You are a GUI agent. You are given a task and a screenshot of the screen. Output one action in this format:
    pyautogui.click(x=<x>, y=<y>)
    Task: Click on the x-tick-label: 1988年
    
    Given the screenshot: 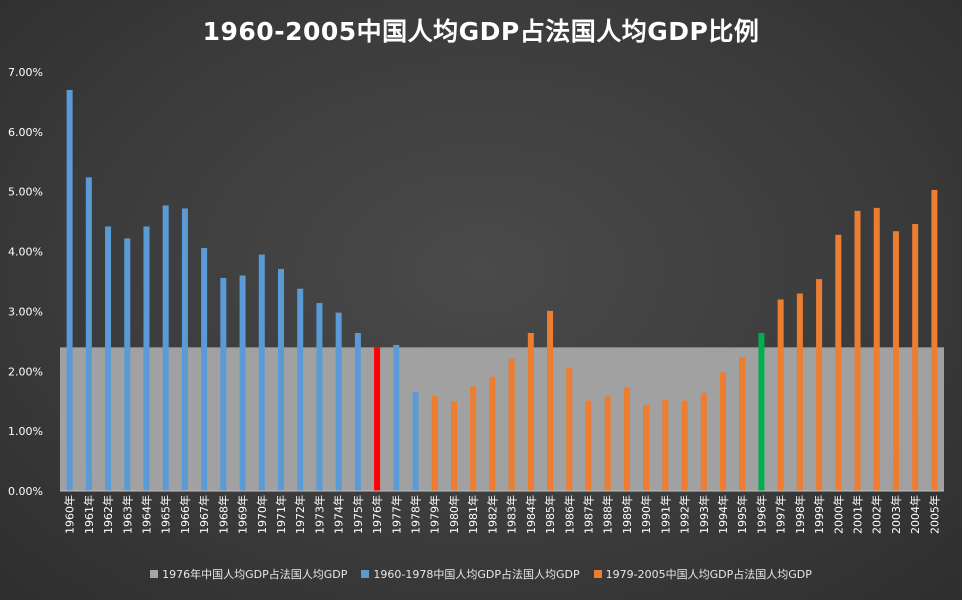 What is the action you would take?
    pyautogui.click(x=608, y=514)
    